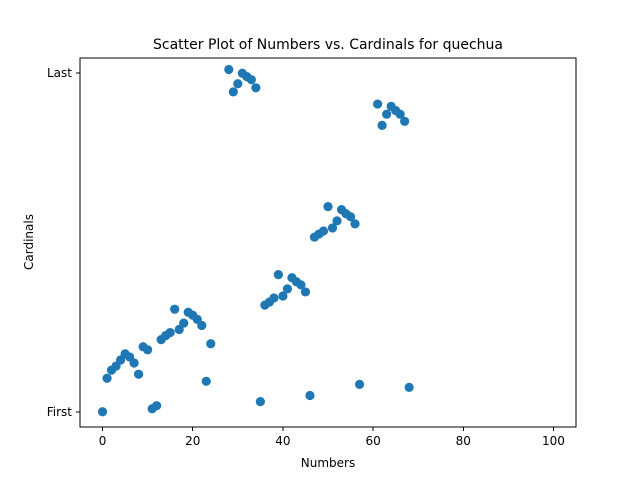 The image size is (640, 480). I want to click on x-tick-label: 40, so click(282, 441).